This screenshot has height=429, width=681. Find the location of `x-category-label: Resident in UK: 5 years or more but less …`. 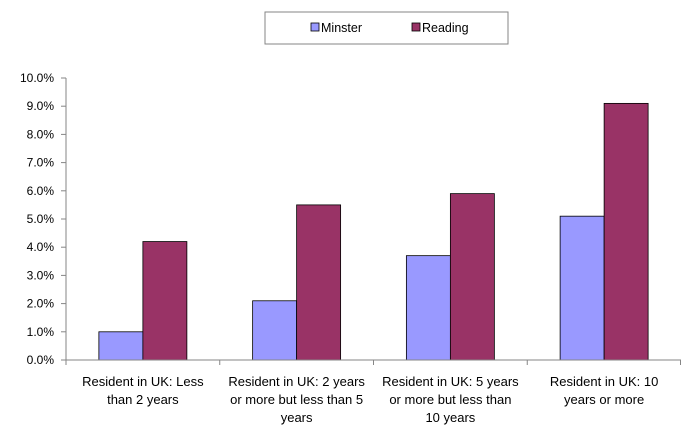

x-category-label: Resident in UK: 5 years or more but less … is located at coordinates (450, 399).